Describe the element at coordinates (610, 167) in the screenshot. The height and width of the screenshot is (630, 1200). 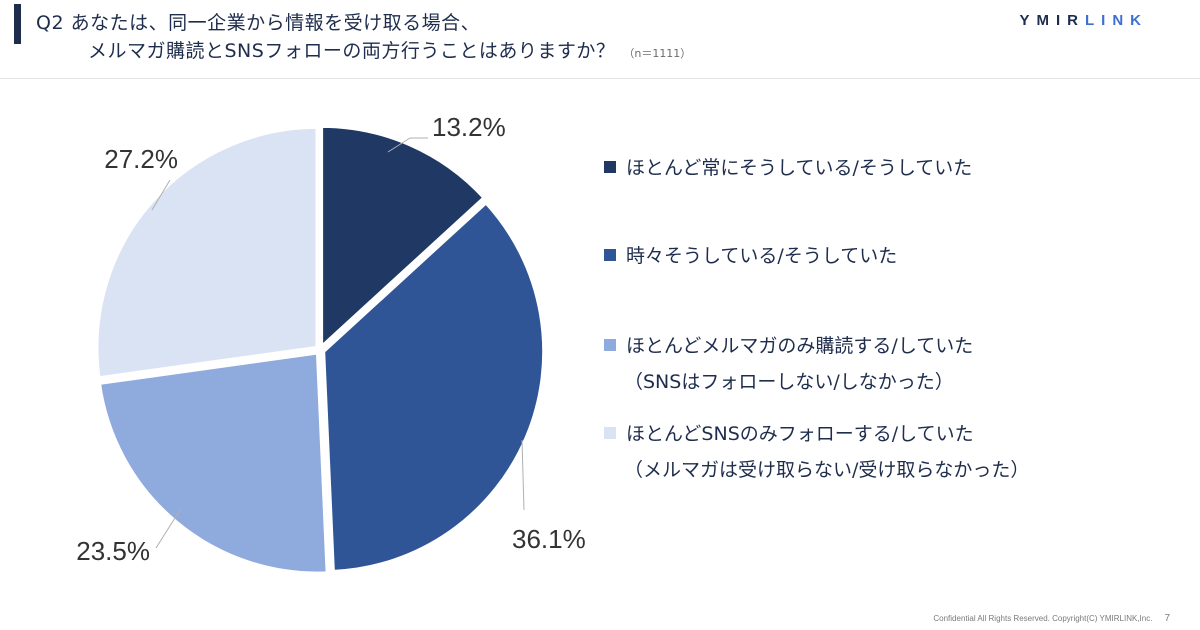
I see `legend-swatch-always` at that location.